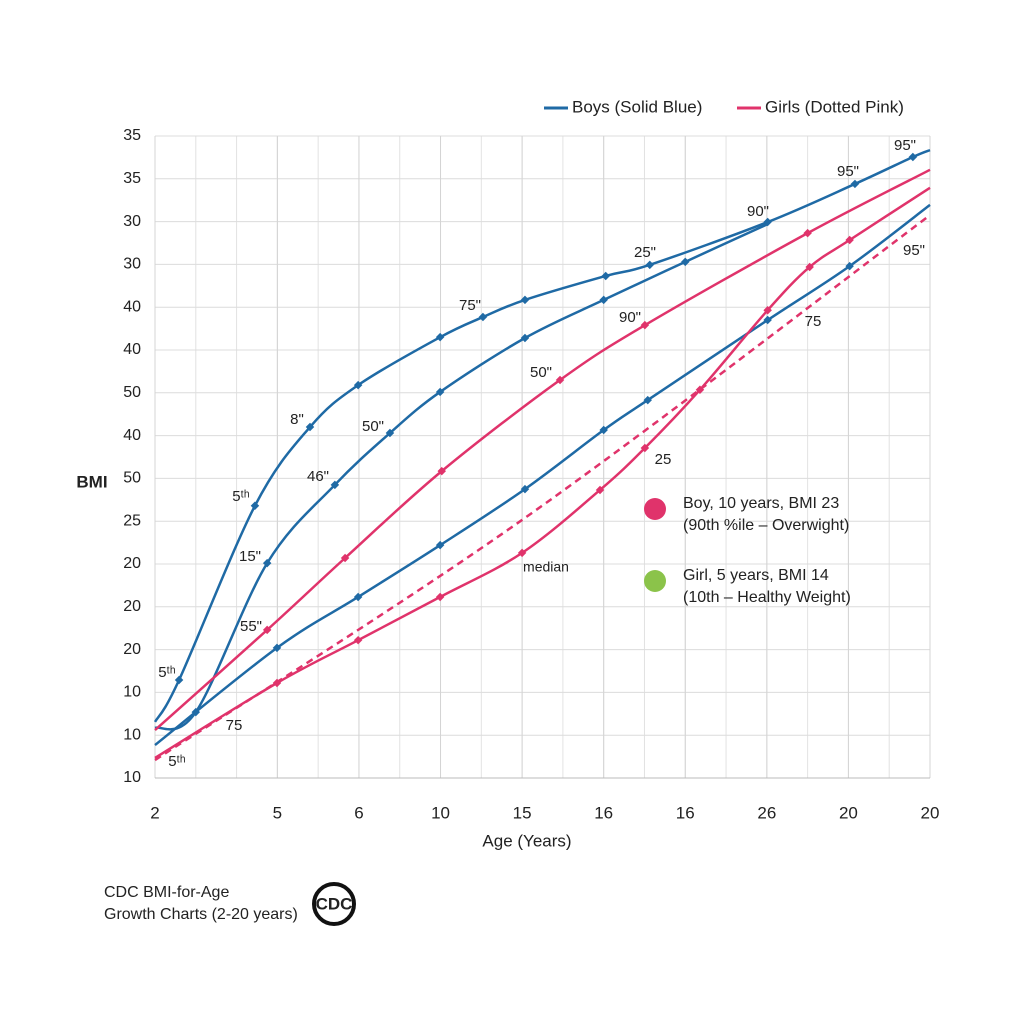 The height and width of the screenshot is (1024, 1024). Describe the element at coordinates (358, 812) in the screenshot. I see `x-tick-label: 6` at that location.